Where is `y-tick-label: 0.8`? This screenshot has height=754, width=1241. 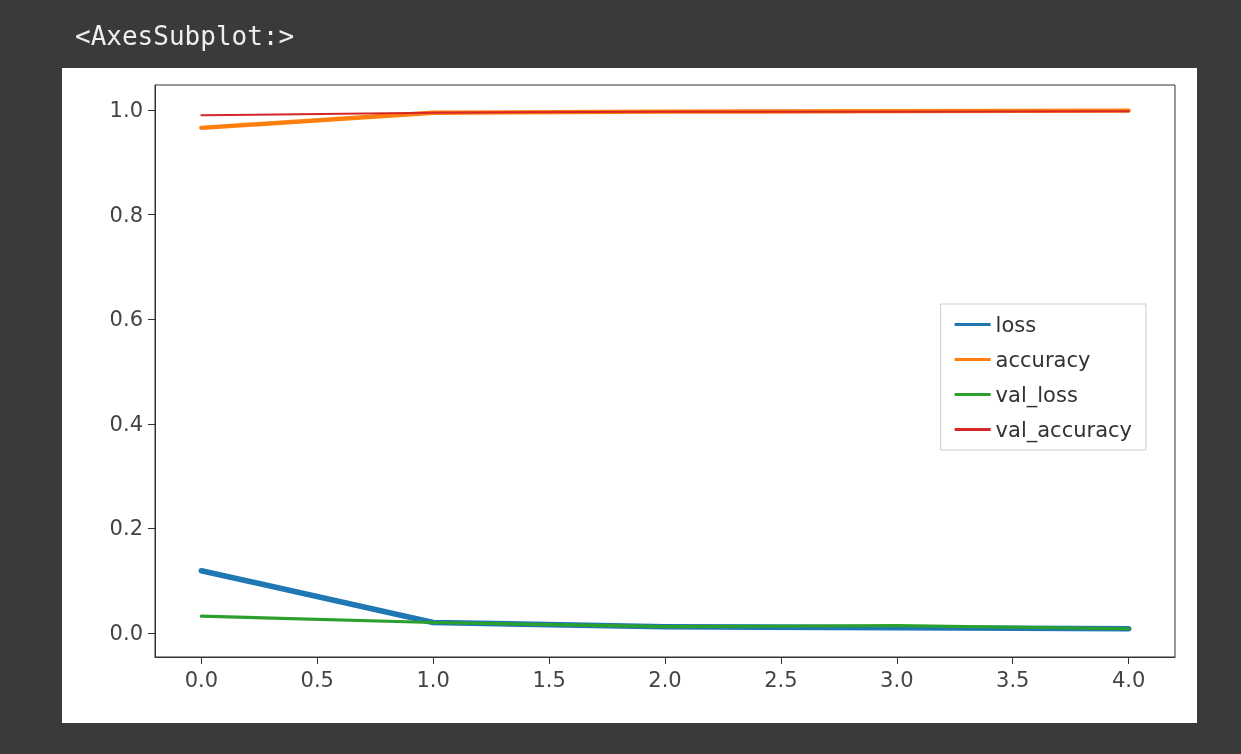 y-tick-label: 0.8 is located at coordinates (126, 214).